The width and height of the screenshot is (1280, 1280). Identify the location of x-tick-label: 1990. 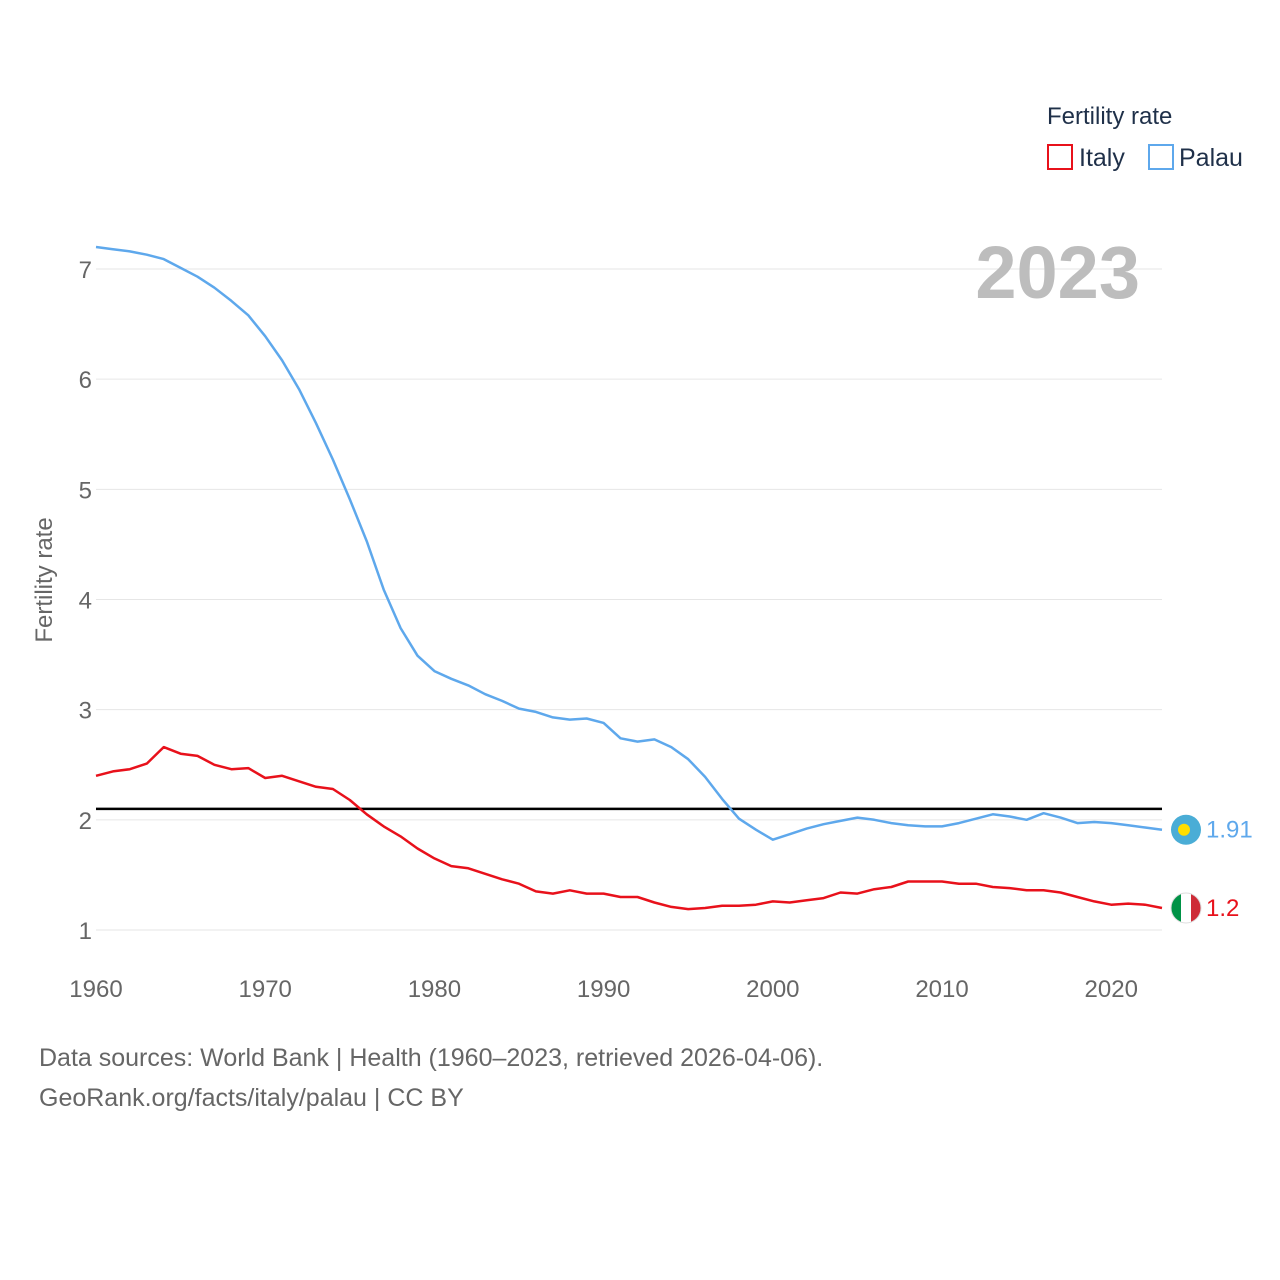
(603, 989).